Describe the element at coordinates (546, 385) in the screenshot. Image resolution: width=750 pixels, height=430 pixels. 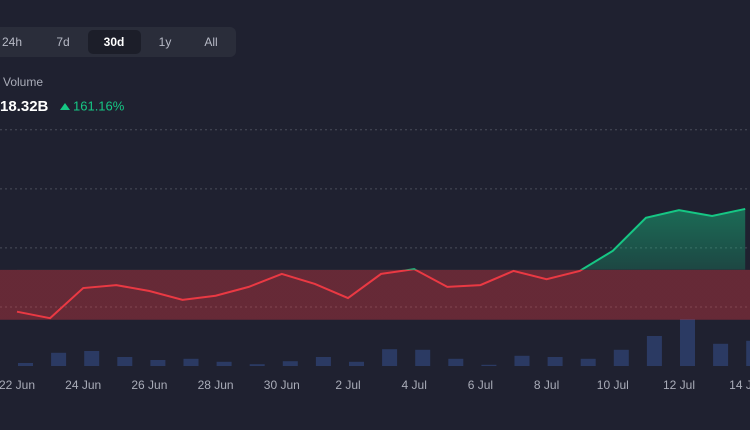
I see `x-tick-label: 8 Jul` at that location.